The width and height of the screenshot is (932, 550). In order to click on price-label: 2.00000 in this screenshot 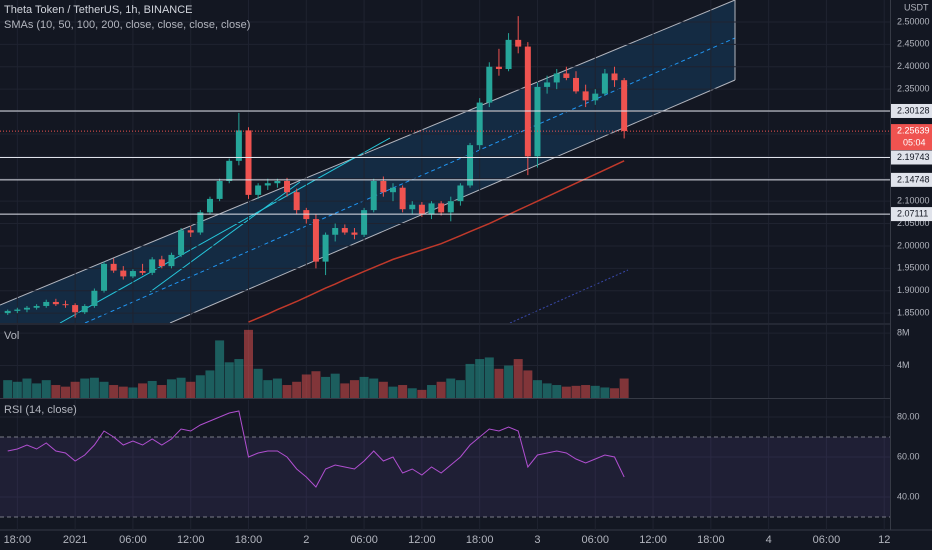, I will do `click(913, 245)`.